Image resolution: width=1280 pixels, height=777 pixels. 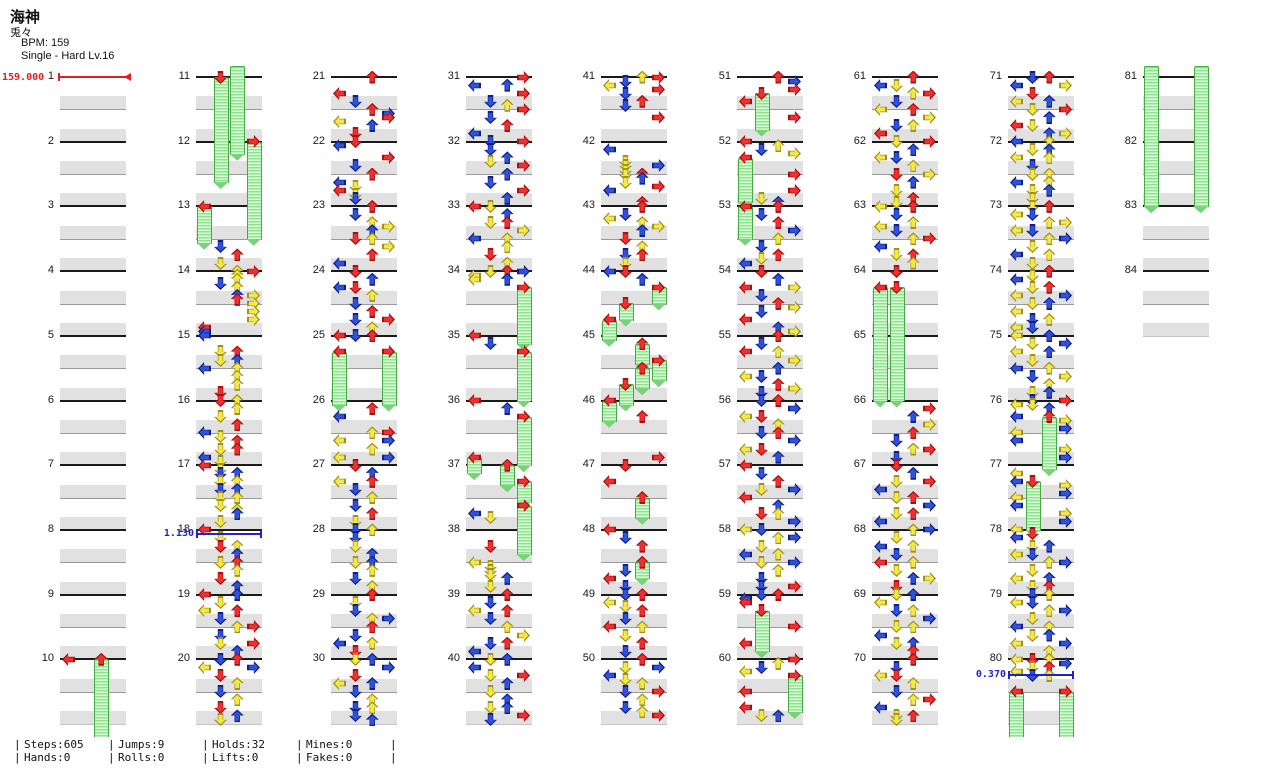 What do you see at coordinates (207, 744) in the screenshot?
I see `stats-row-1: | Steps:605 | Jumps:9 | Holds:32 | Mines:0 |` at bounding box center [207, 744].